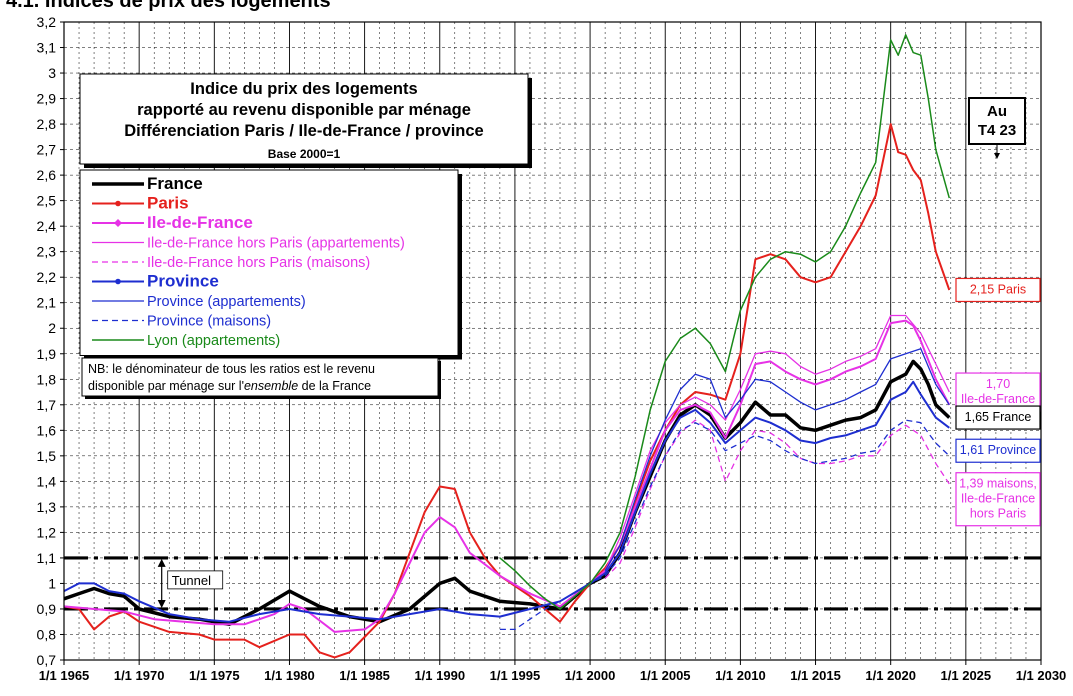 The width and height of the screenshot is (1073, 696). What do you see at coordinates (139, 675) in the screenshot?
I see `x-tick-label: 1/1 1970` at bounding box center [139, 675].